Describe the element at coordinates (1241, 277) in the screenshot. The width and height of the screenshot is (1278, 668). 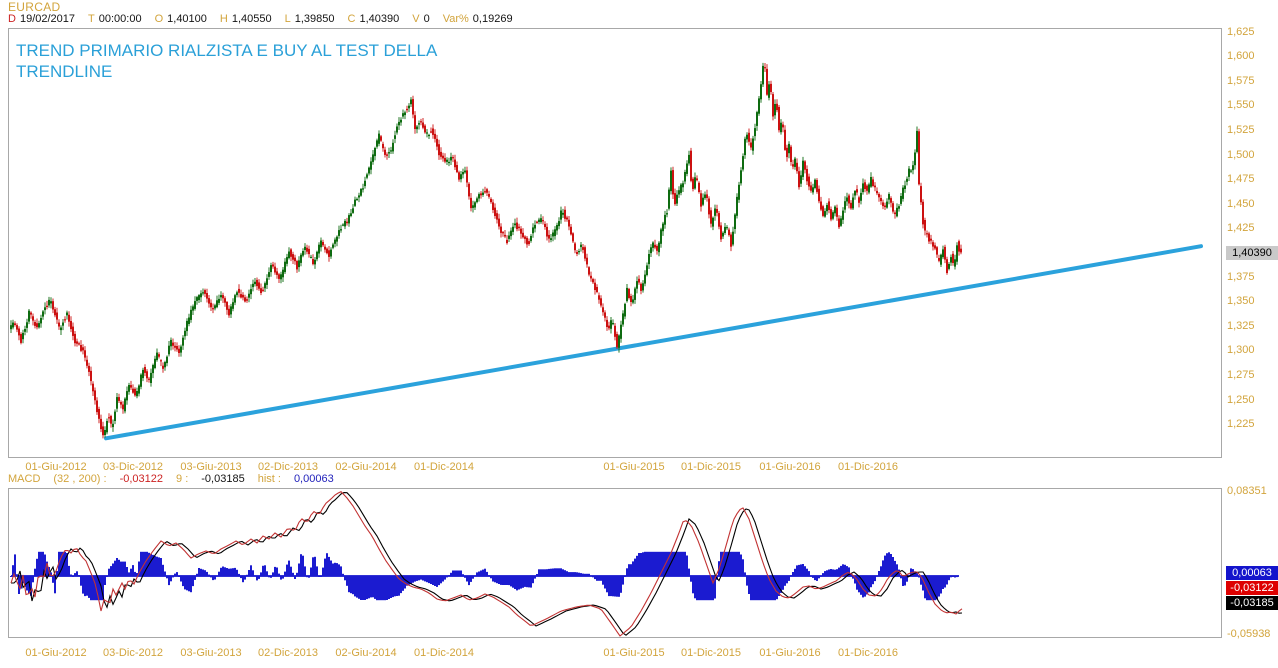
I see `price-axis-label: 1,375` at that location.